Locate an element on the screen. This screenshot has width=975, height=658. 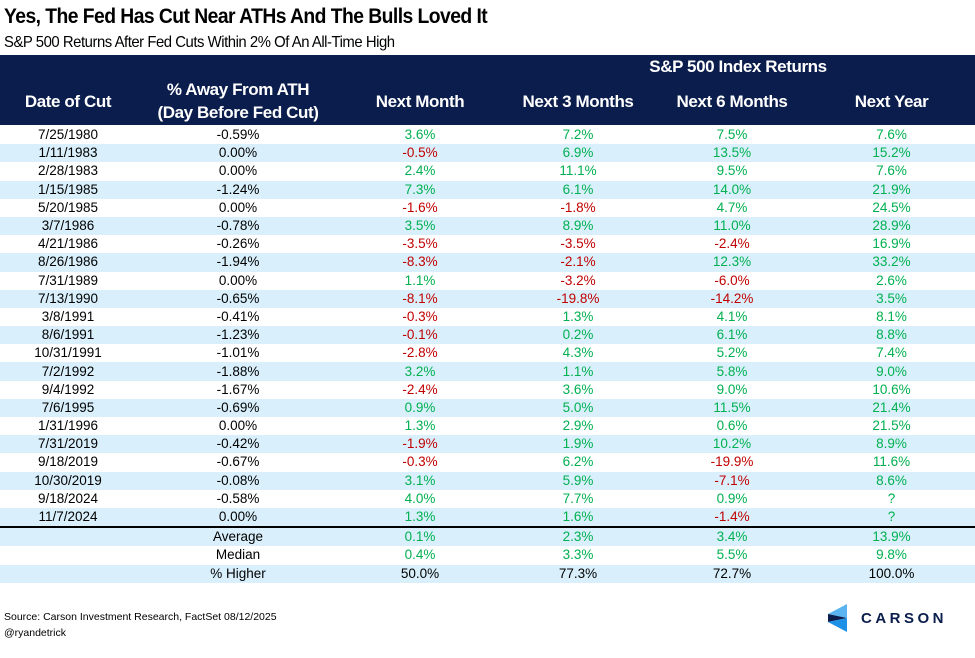
table-row: 7/2/1992 -1.88% 3.2% 1.1% 5.8% 9.0% is located at coordinates (487, 371).